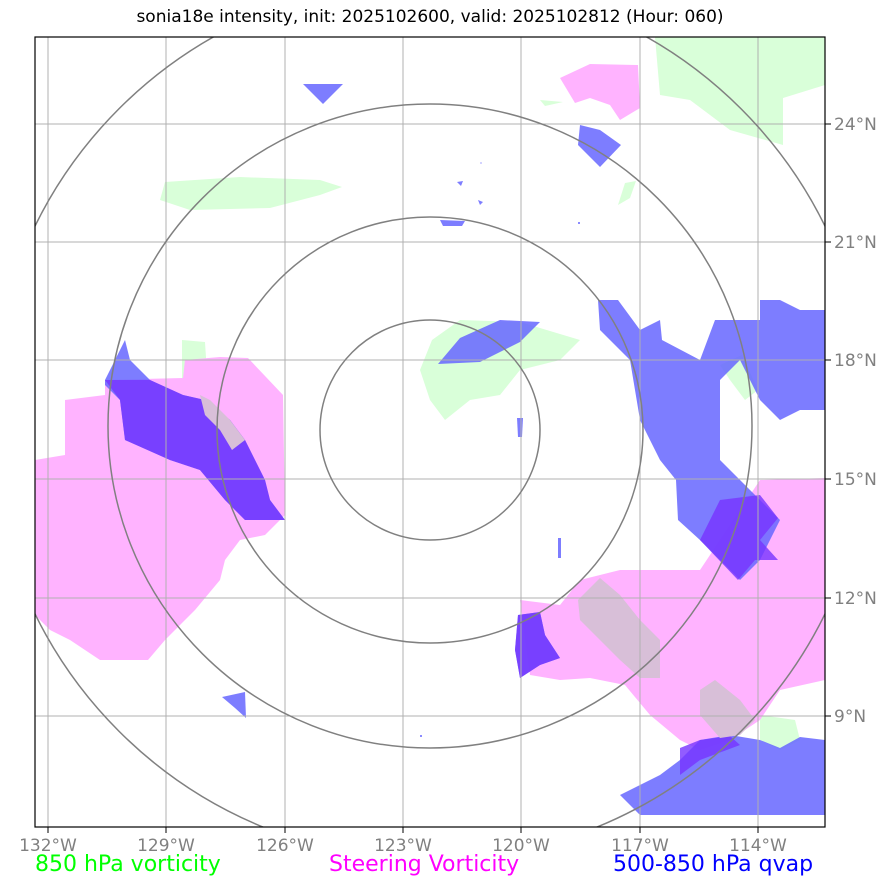 This screenshot has width=896, height=891. I want to click on pink-area-north, so click(600, 92).